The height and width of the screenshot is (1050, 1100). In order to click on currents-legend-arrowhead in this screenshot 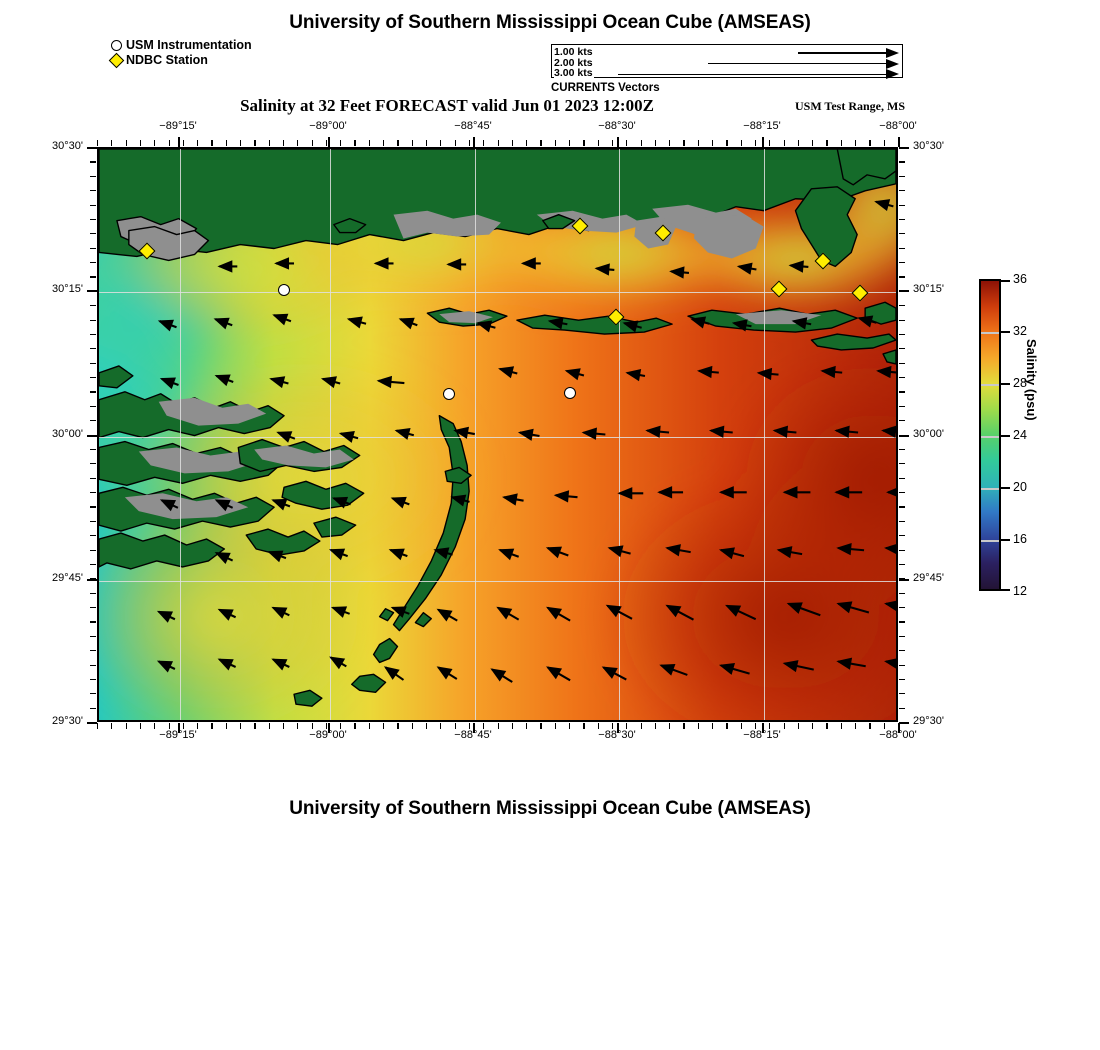, I will do `click(892, 53)`.